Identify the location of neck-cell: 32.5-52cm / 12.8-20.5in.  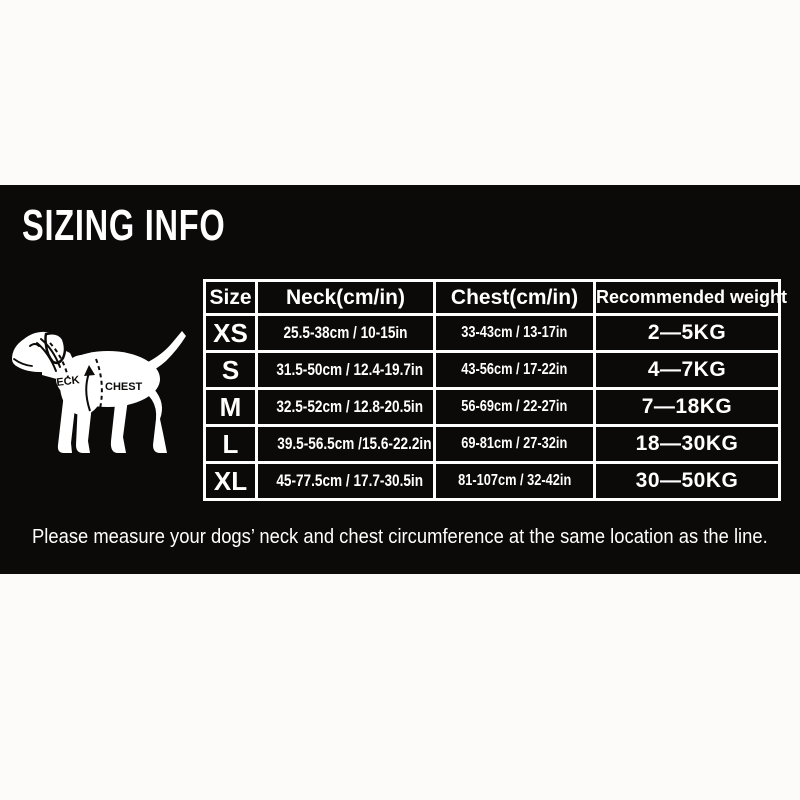
(345, 407).